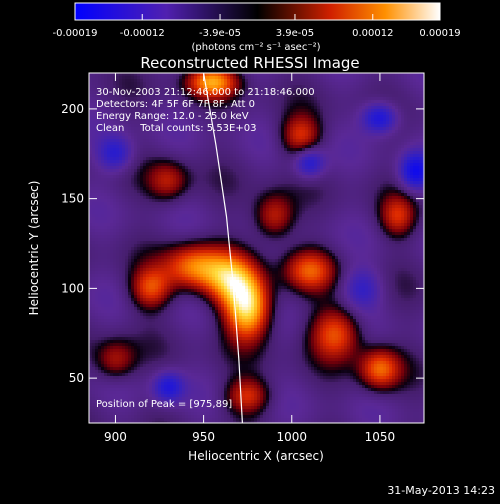 This screenshot has height=504, width=500. Describe the element at coordinates (249, 63) in the screenshot. I see `chart-title: Reconstructed RHESSI Image` at that location.